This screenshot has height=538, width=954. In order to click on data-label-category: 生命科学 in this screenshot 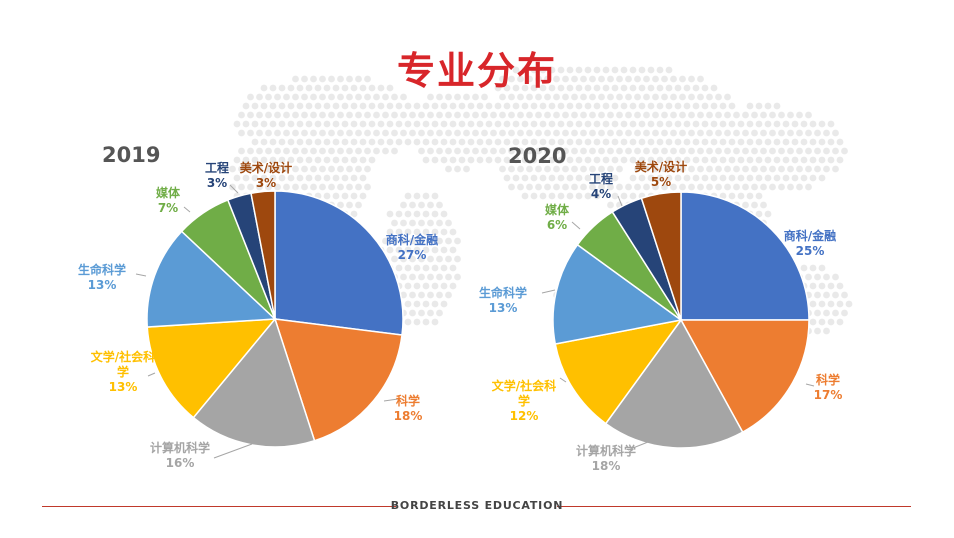, I will do `click(503, 292)`.